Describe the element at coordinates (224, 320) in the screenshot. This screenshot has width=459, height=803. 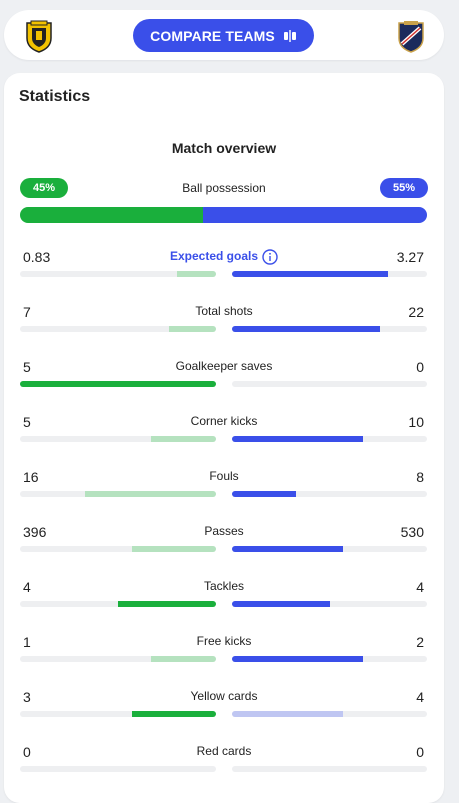
I see `stat-row: 7 Total shots 22` at that location.